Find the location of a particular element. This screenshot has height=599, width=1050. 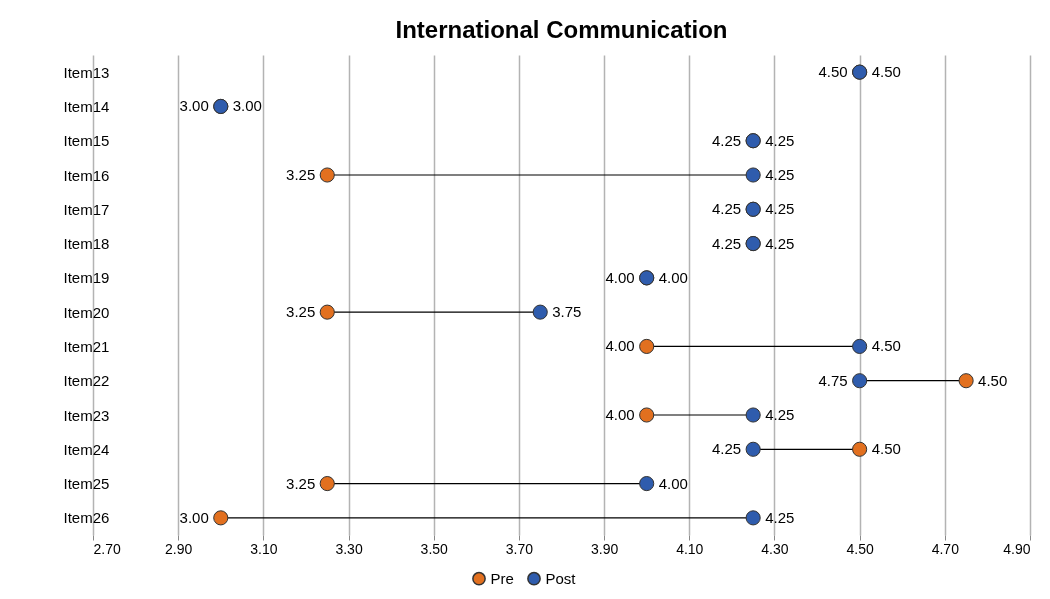

legend-label: Pre is located at coordinates (502, 578).